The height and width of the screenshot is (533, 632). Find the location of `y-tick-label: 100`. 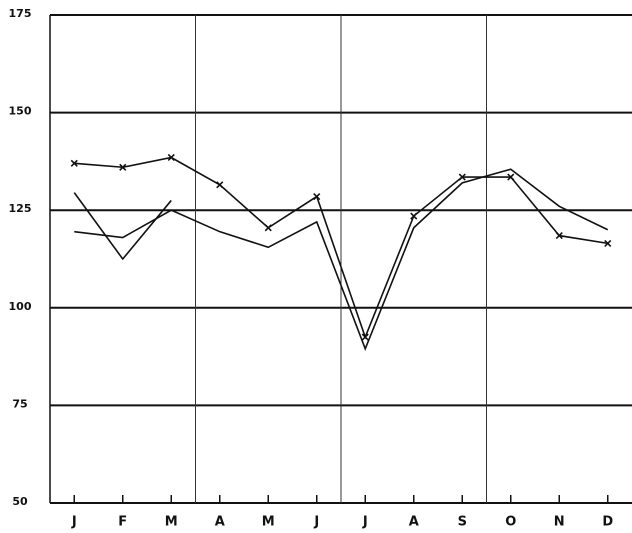

y-tick-label: 100 is located at coordinates (20, 306).